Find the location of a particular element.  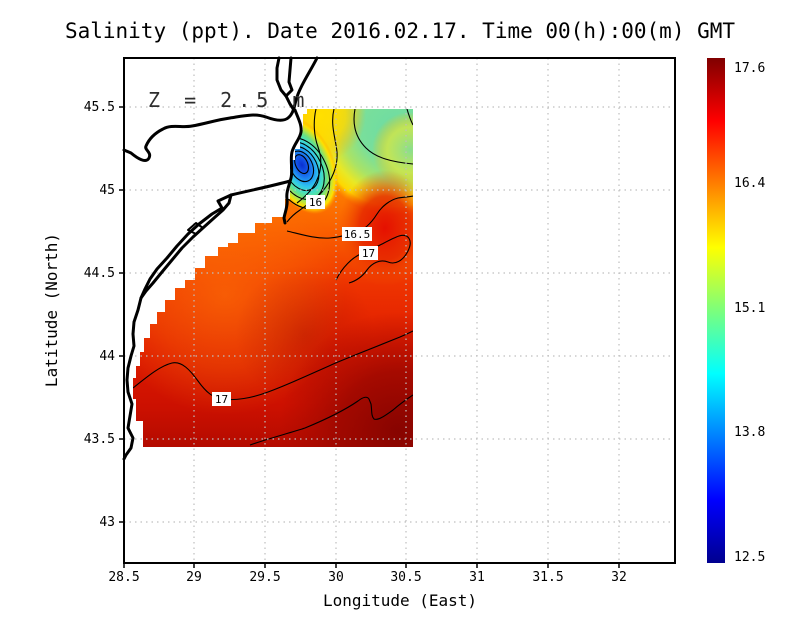

coast-delta-north is located at coordinates (260, 188).